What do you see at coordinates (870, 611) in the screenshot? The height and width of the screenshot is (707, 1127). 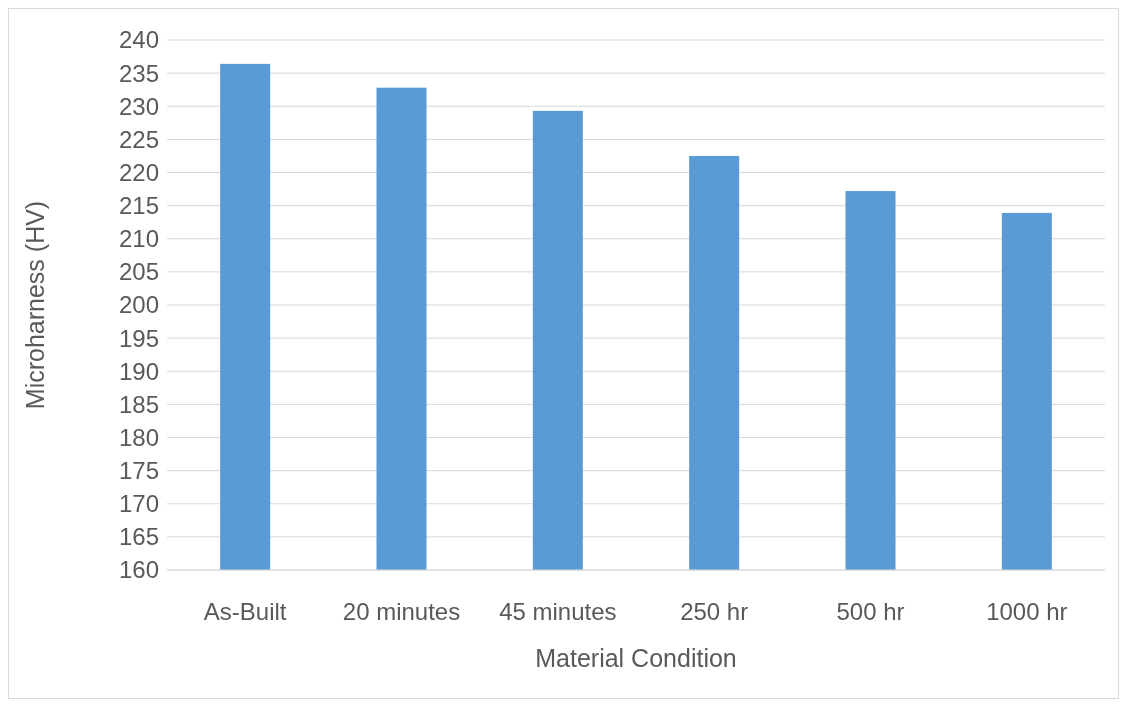 I see `x-tick-label: 500 hr` at bounding box center [870, 611].